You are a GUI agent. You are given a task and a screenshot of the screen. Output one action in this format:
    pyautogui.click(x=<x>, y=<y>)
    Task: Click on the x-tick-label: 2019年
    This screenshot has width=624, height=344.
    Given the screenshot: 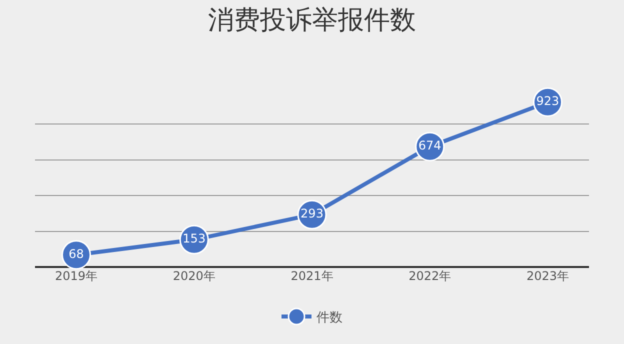 What is the action you would take?
    pyautogui.click(x=76, y=276)
    